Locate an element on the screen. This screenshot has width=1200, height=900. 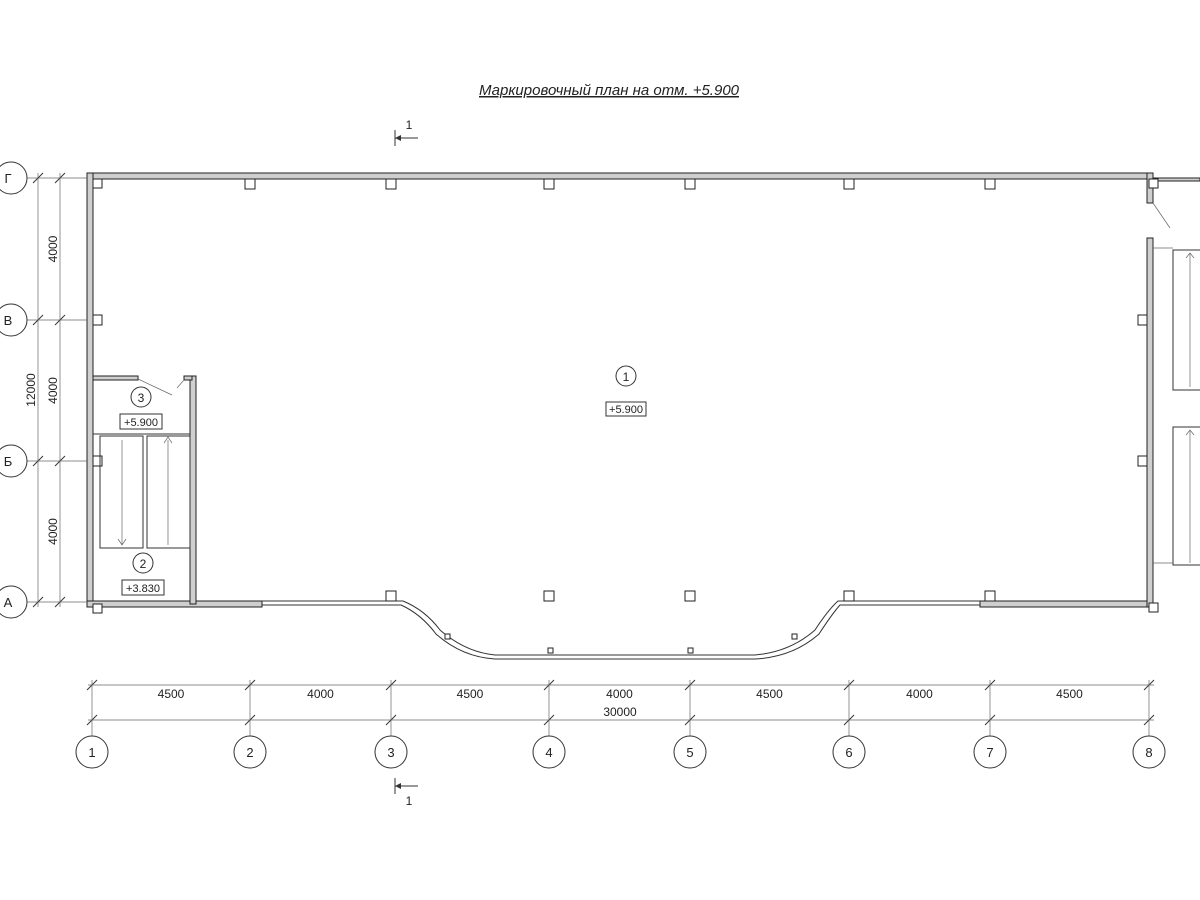
room-1-tag: 1 +5.900 is located at coordinates (626, 391).